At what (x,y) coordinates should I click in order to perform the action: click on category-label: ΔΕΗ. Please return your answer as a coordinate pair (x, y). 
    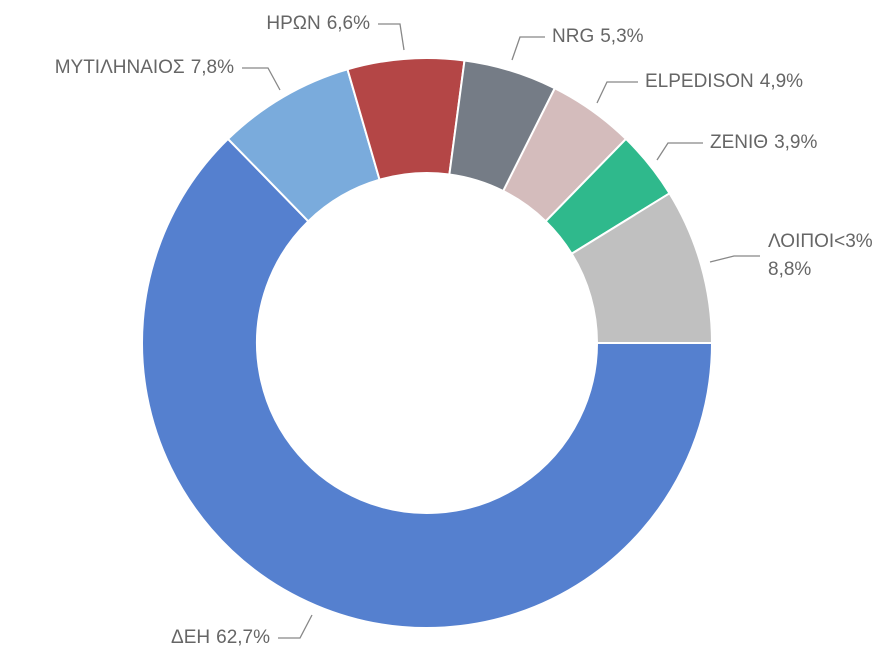
    Looking at the image, I should click on (190, 637).